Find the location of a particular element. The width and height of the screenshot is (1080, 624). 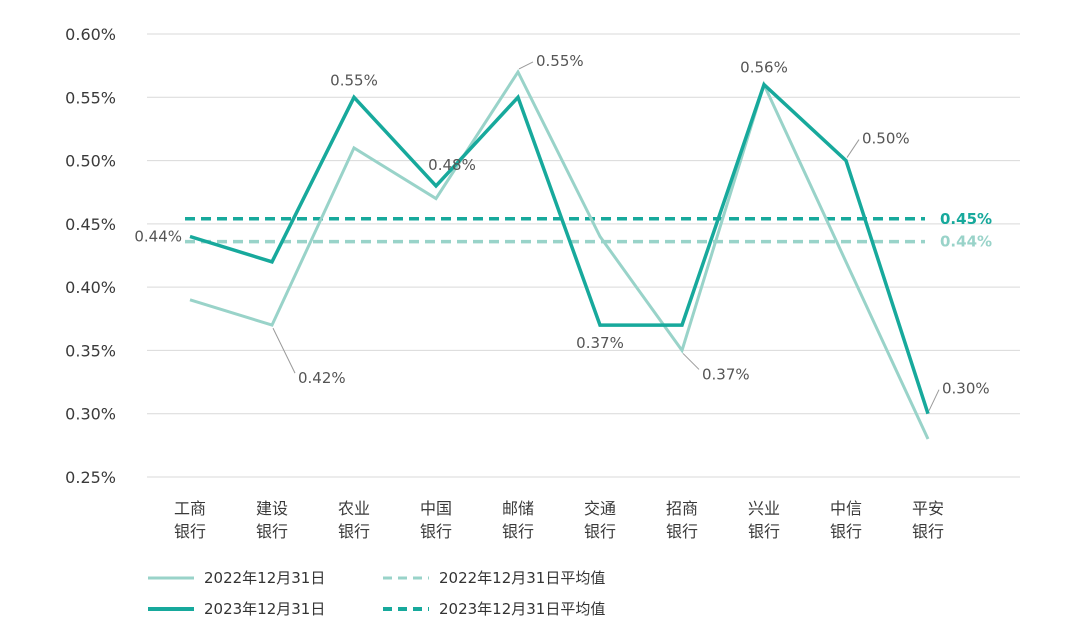

data-label: 0.48% is located at coordinates (452, 165).